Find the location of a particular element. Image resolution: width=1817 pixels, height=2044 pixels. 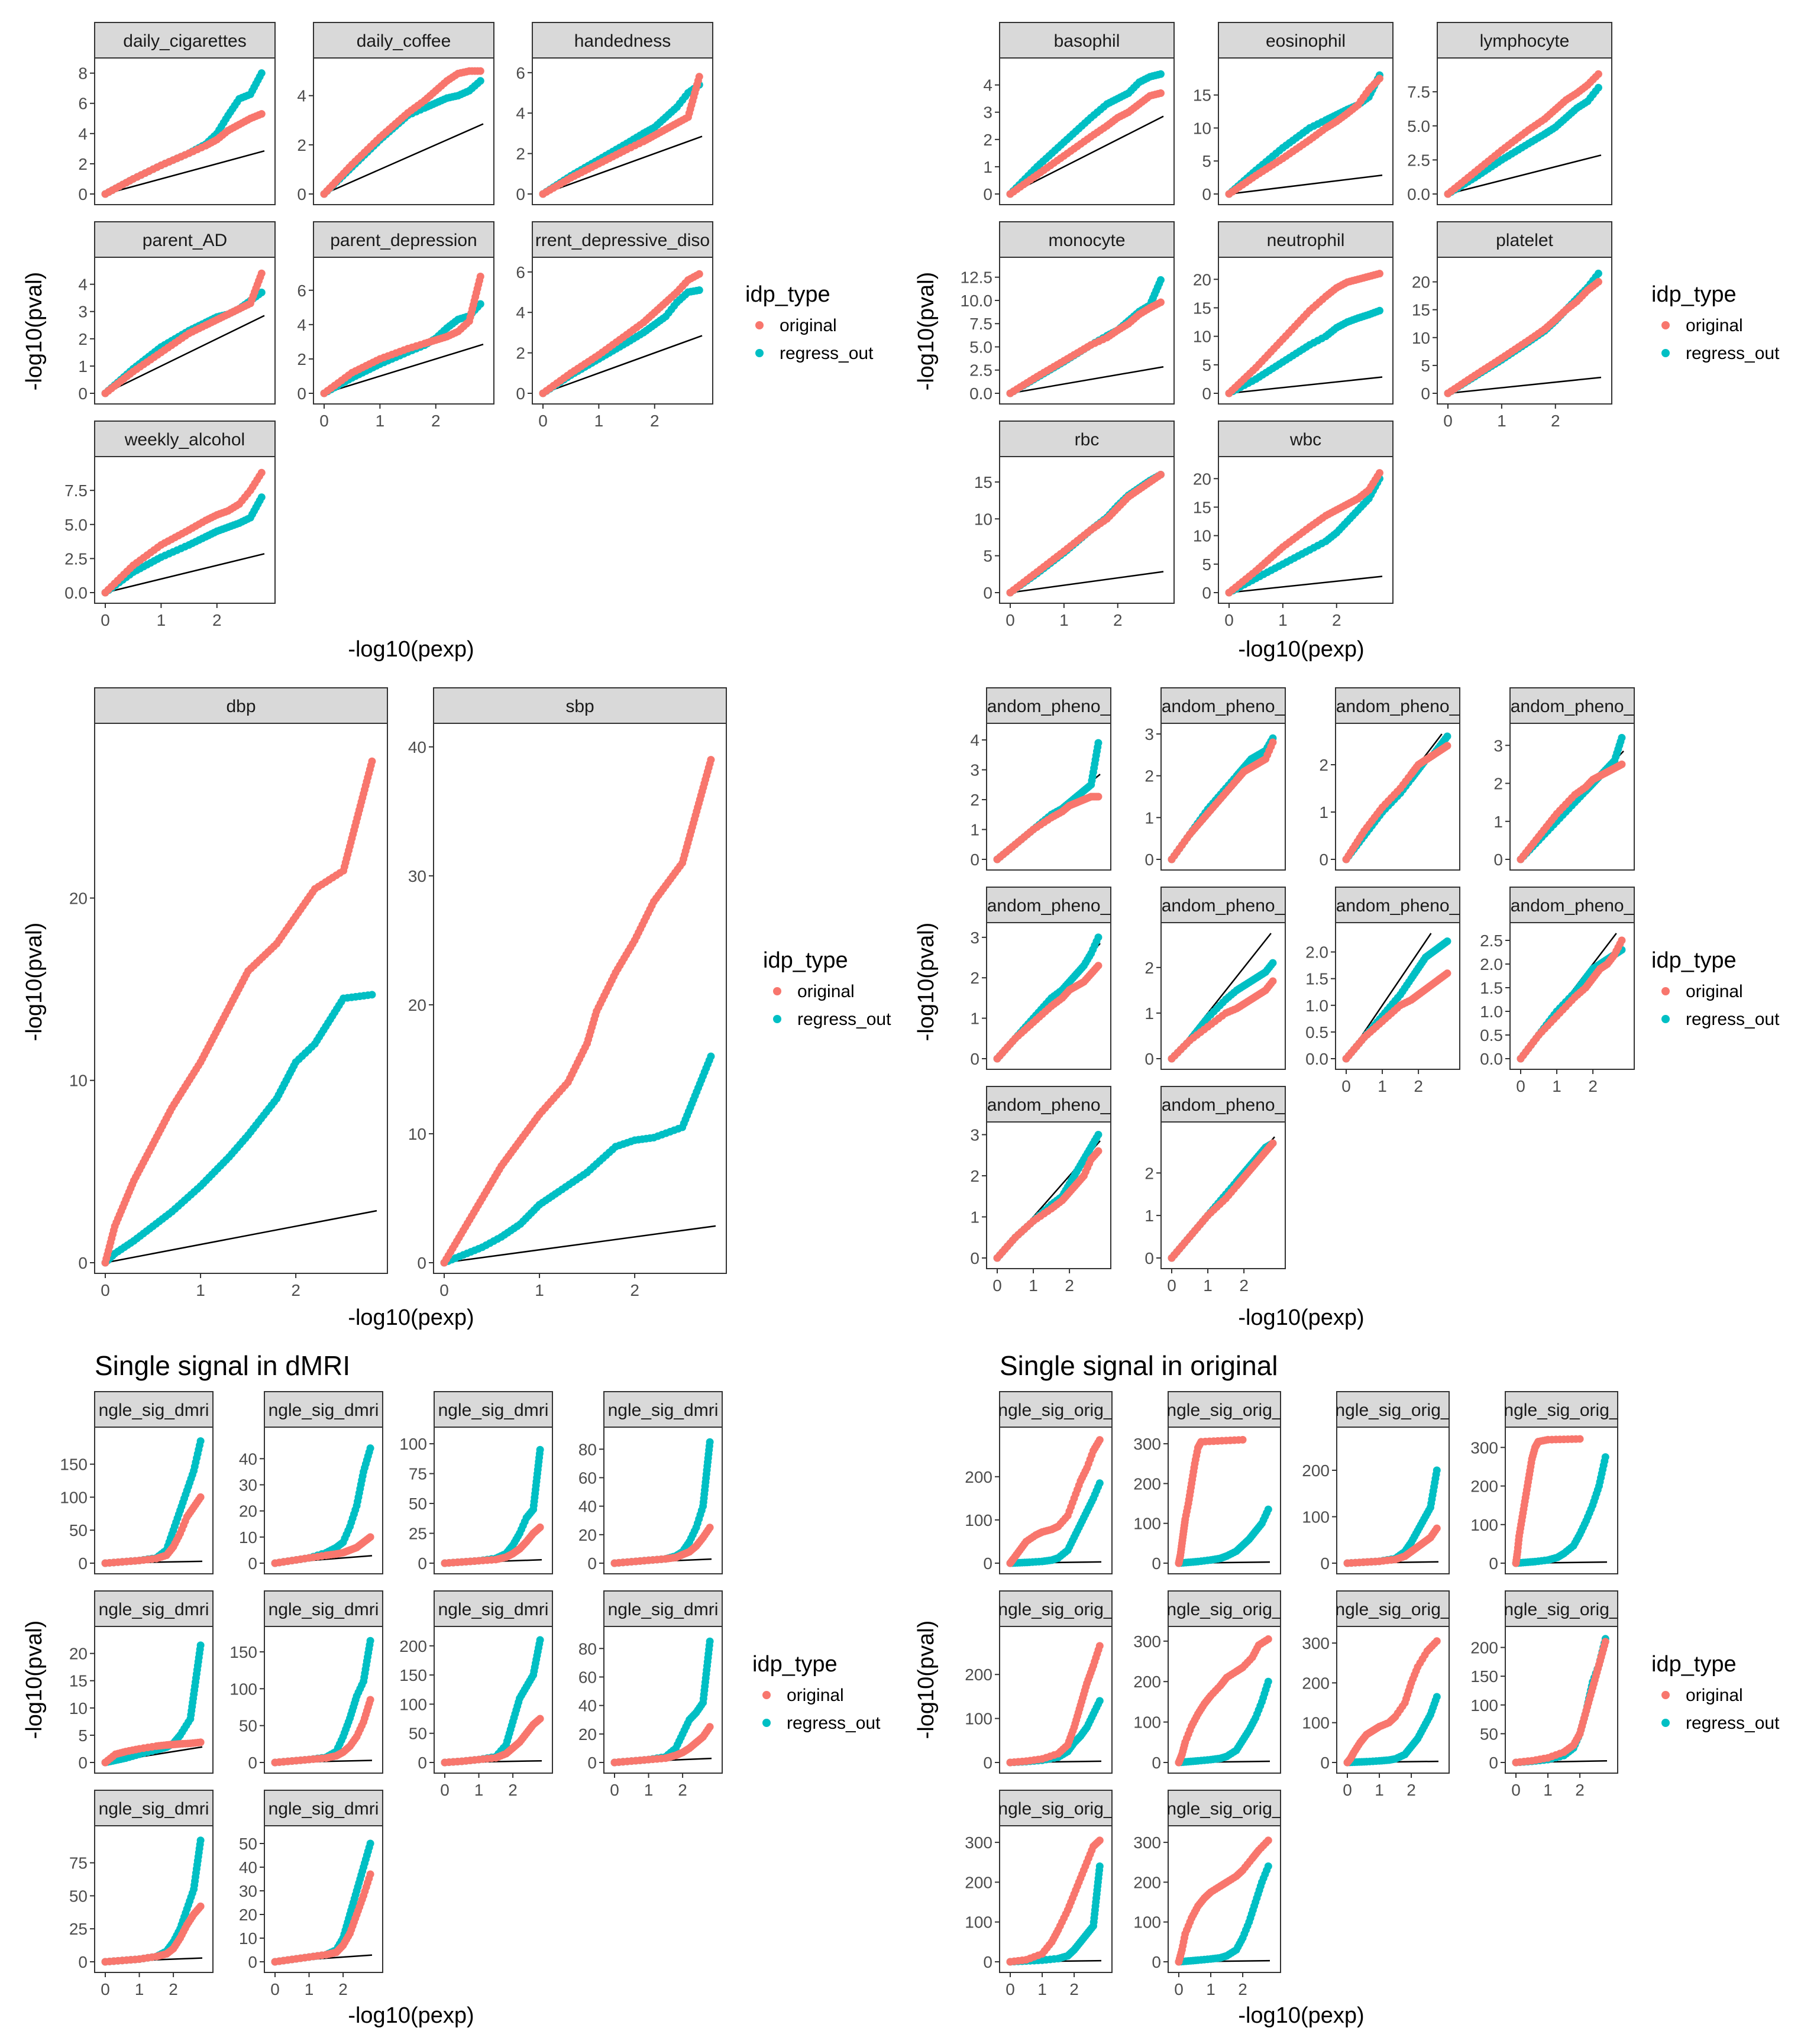

legend-title: idp_type is located at coordinates (795, 1665).